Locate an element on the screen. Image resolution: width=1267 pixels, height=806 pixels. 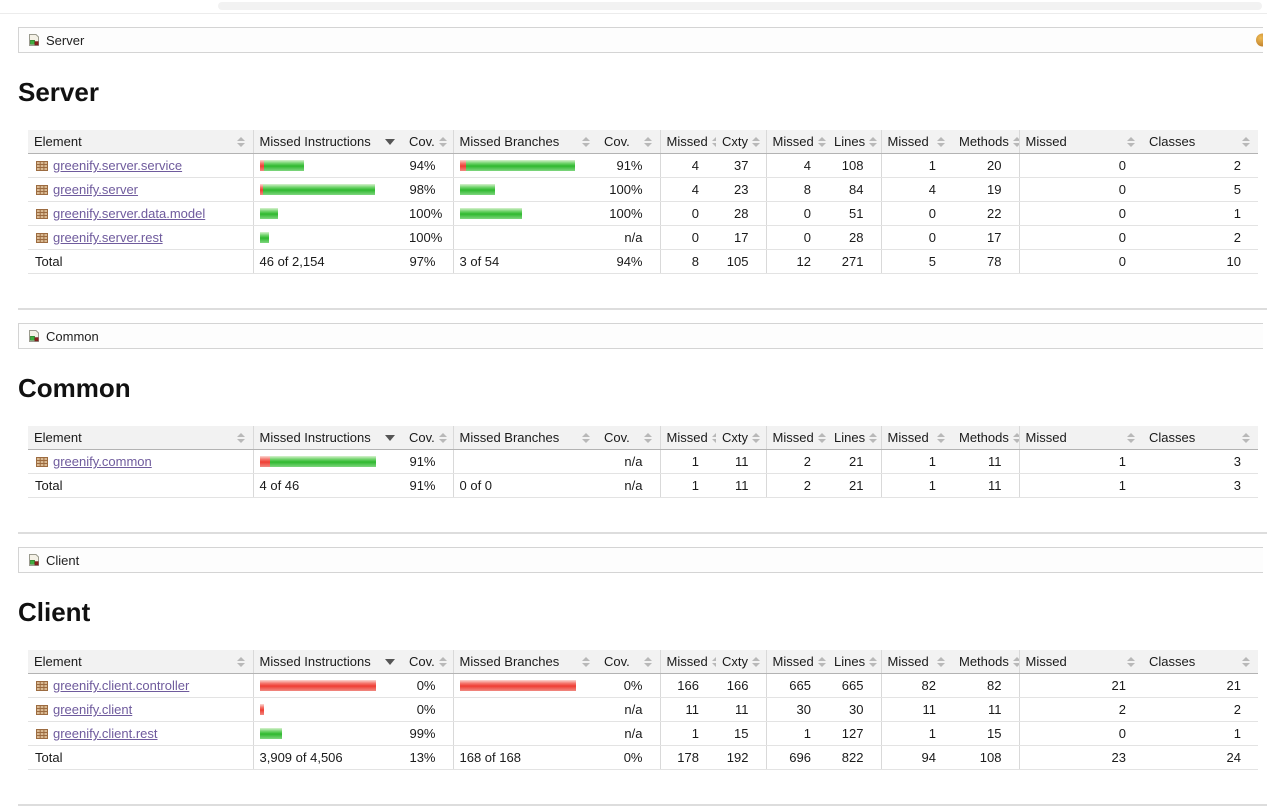
branches-coverage-cell: 100% is located at coordinates (629, 213).